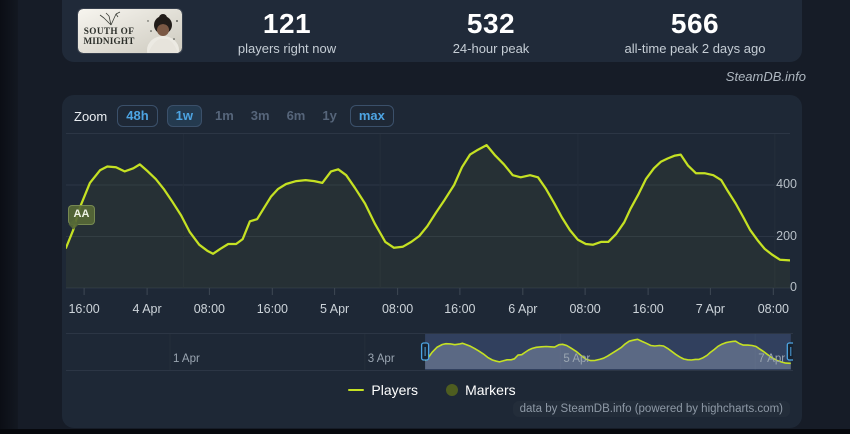 Image resolution: width=850 pixels, height=434 pixels. I want to click on game-capsule: SOUTH OF MIDNIGHT, so click(130, 31).